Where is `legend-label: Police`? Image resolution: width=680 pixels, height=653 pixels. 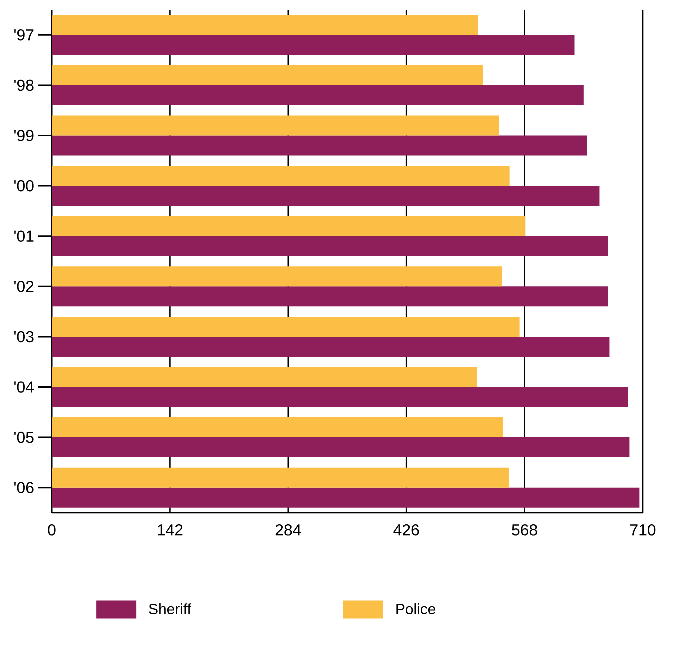
legend-label: Police is located at coordinates (416, 609).